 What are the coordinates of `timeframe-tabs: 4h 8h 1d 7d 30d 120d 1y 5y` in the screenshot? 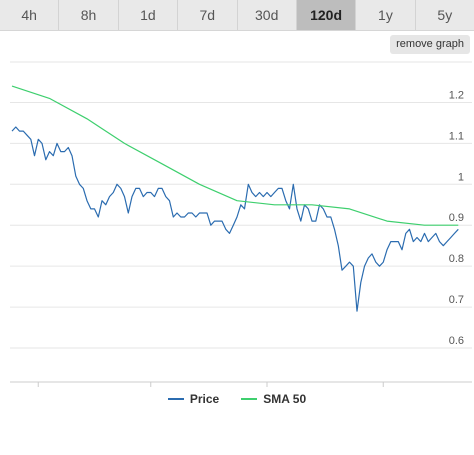 It's located at (237, 15).